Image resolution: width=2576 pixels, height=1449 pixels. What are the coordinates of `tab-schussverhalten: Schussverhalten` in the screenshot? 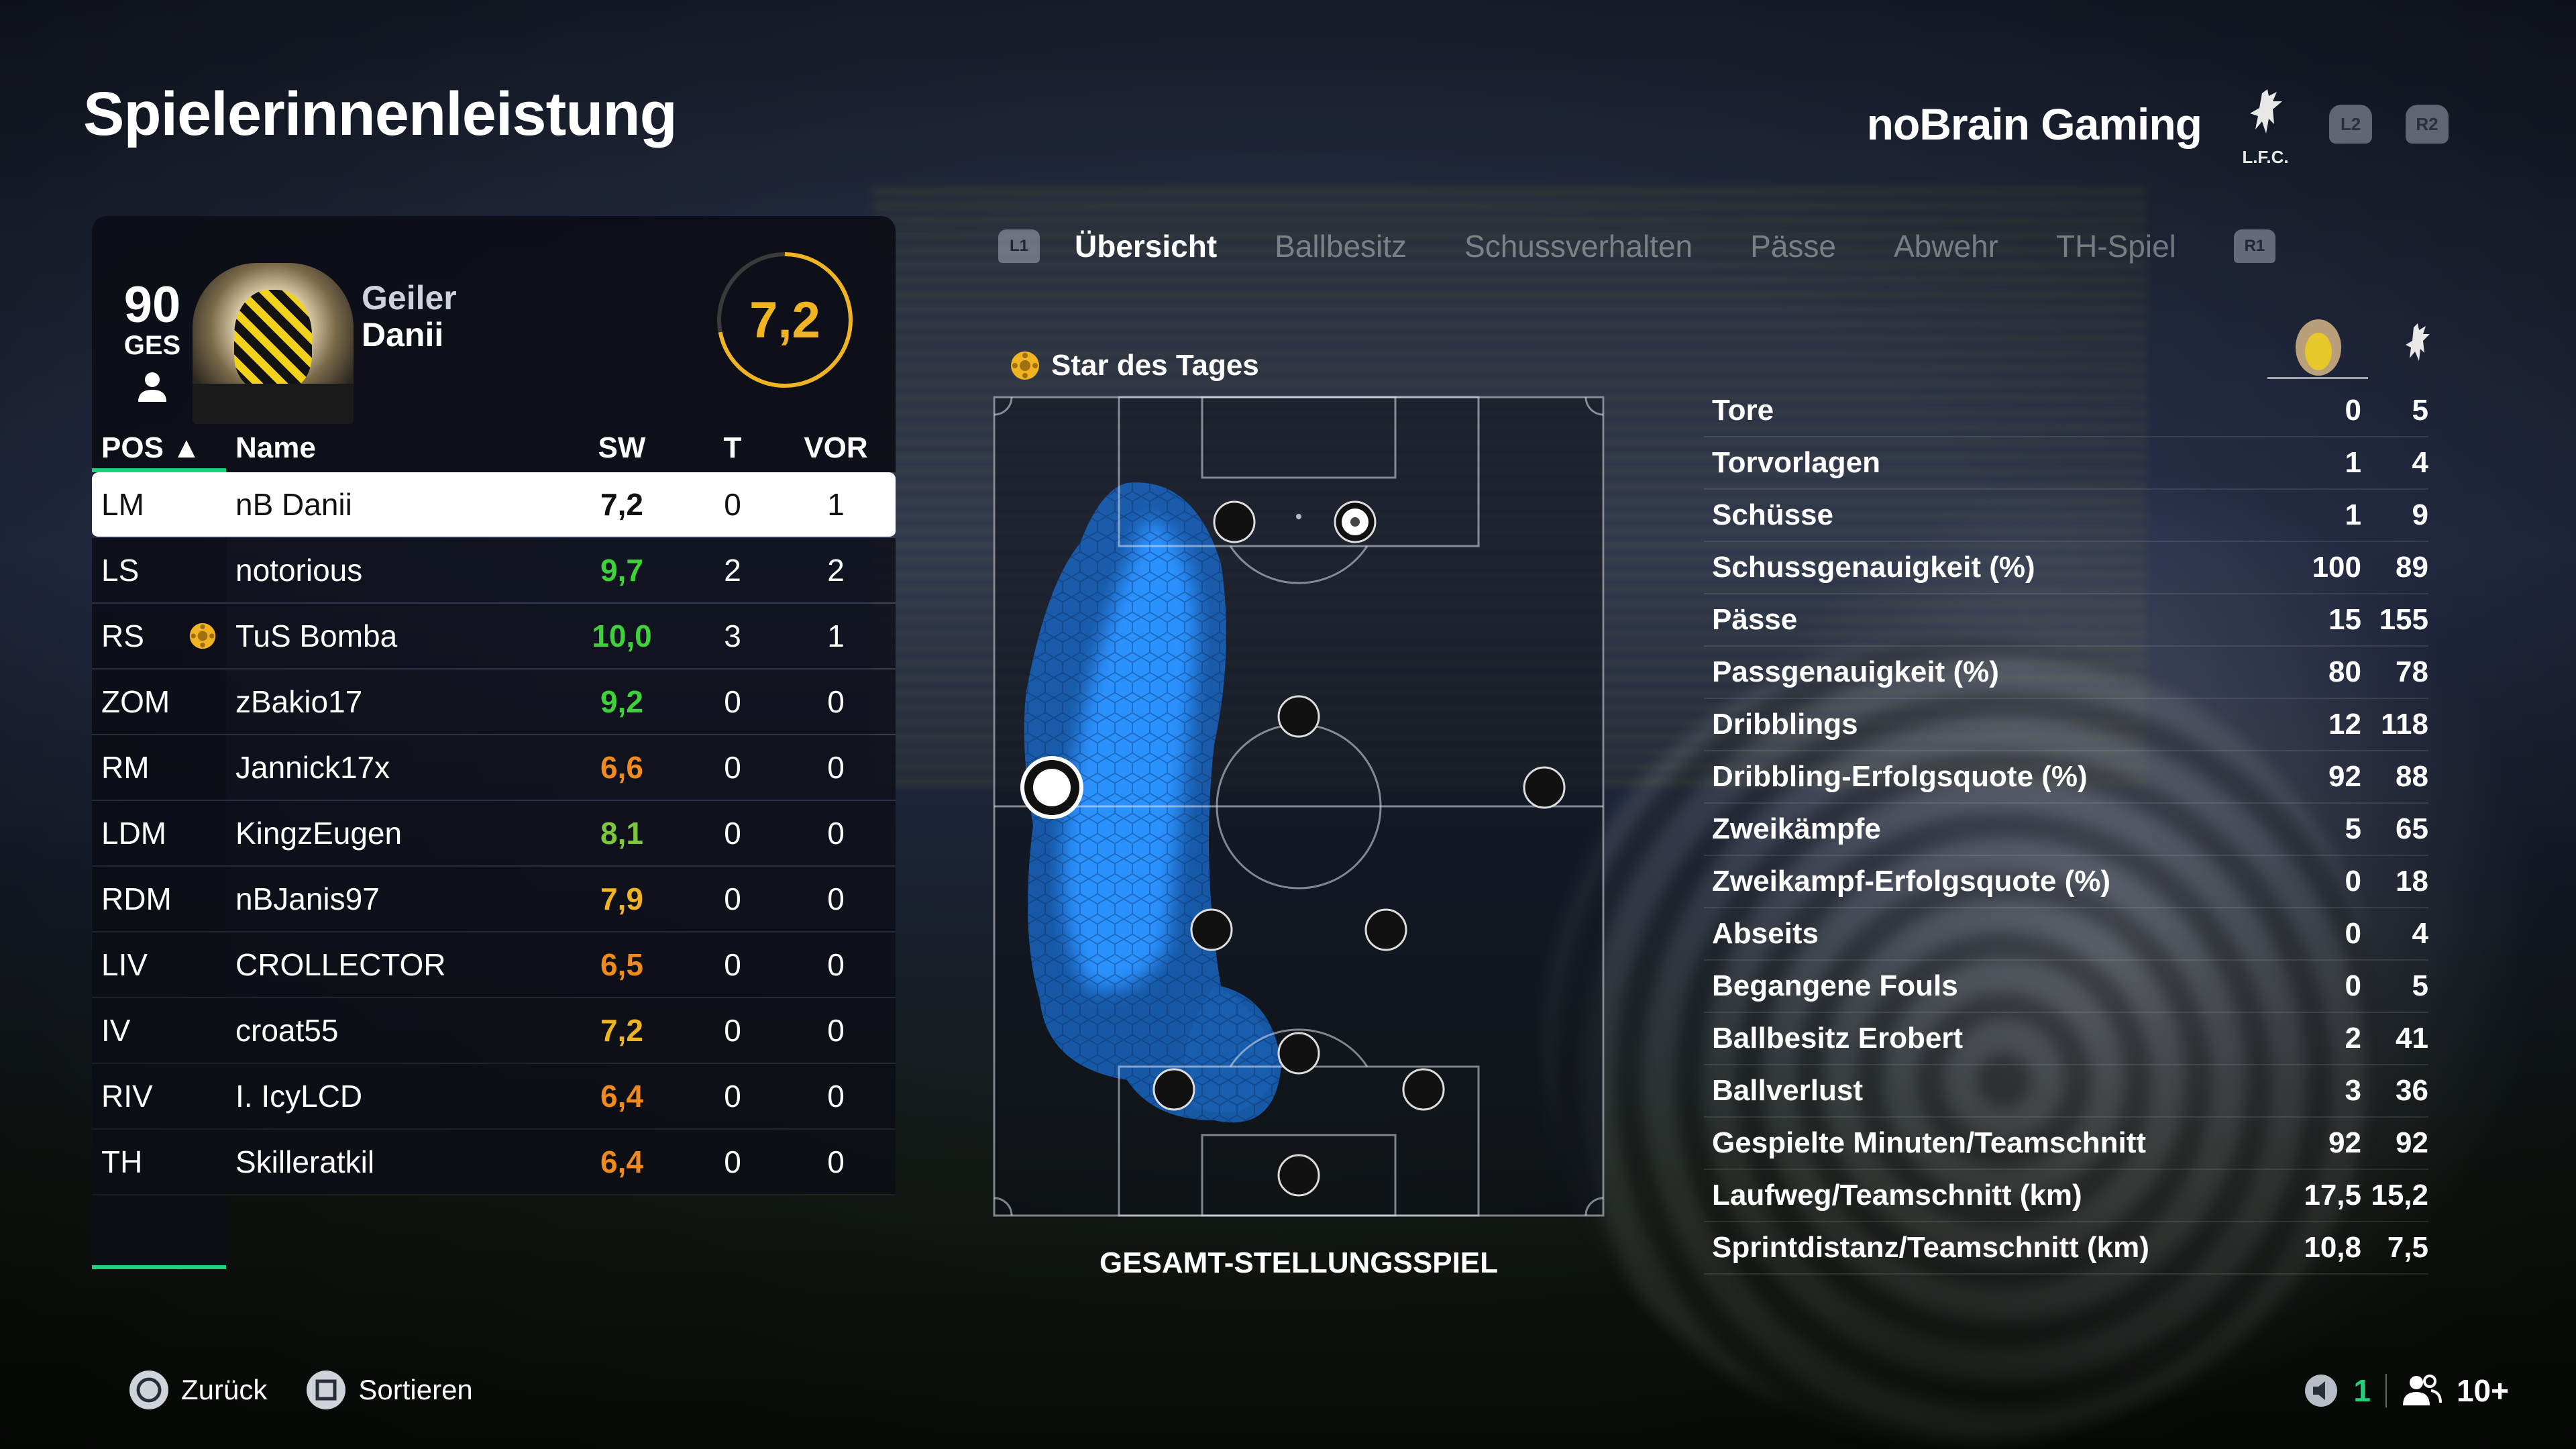 It's located at (1578, 246).